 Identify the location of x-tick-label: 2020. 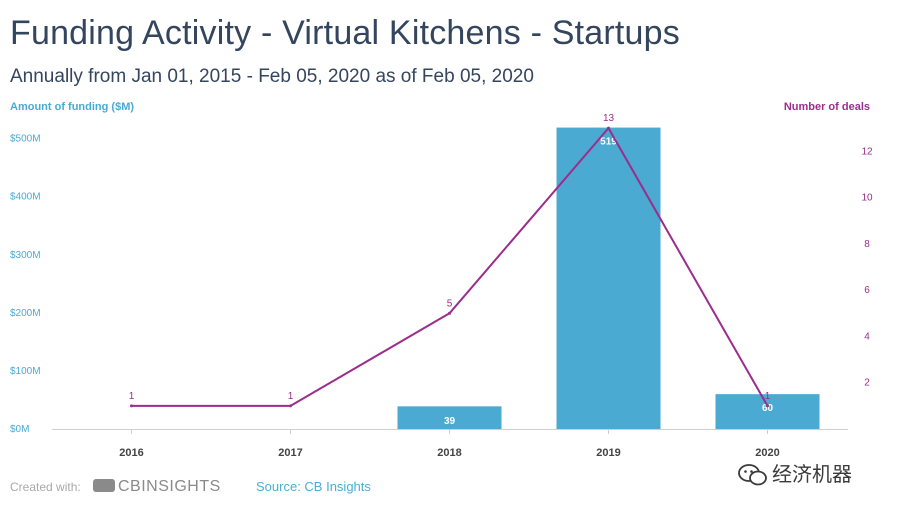
(767, 453).